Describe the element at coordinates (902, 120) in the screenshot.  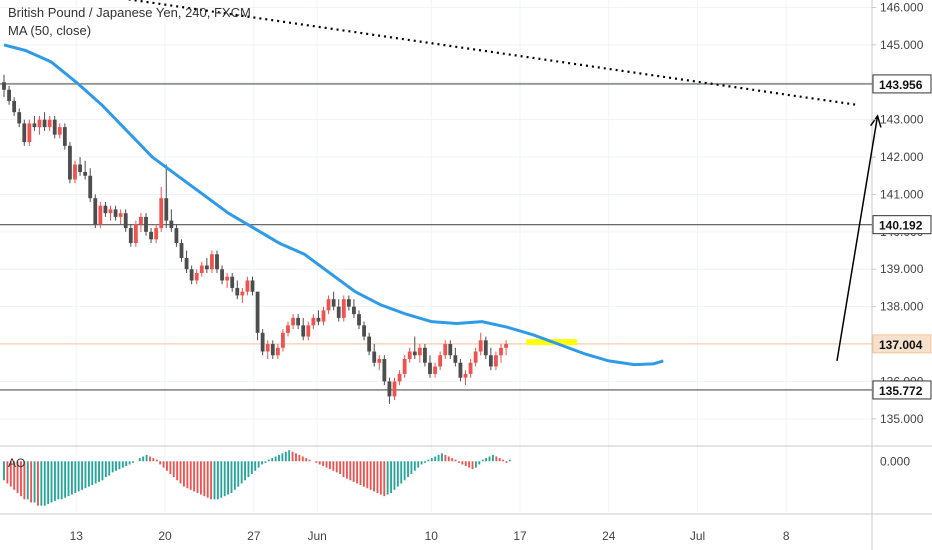
I see `price-tick-label: 143.000` at that location.